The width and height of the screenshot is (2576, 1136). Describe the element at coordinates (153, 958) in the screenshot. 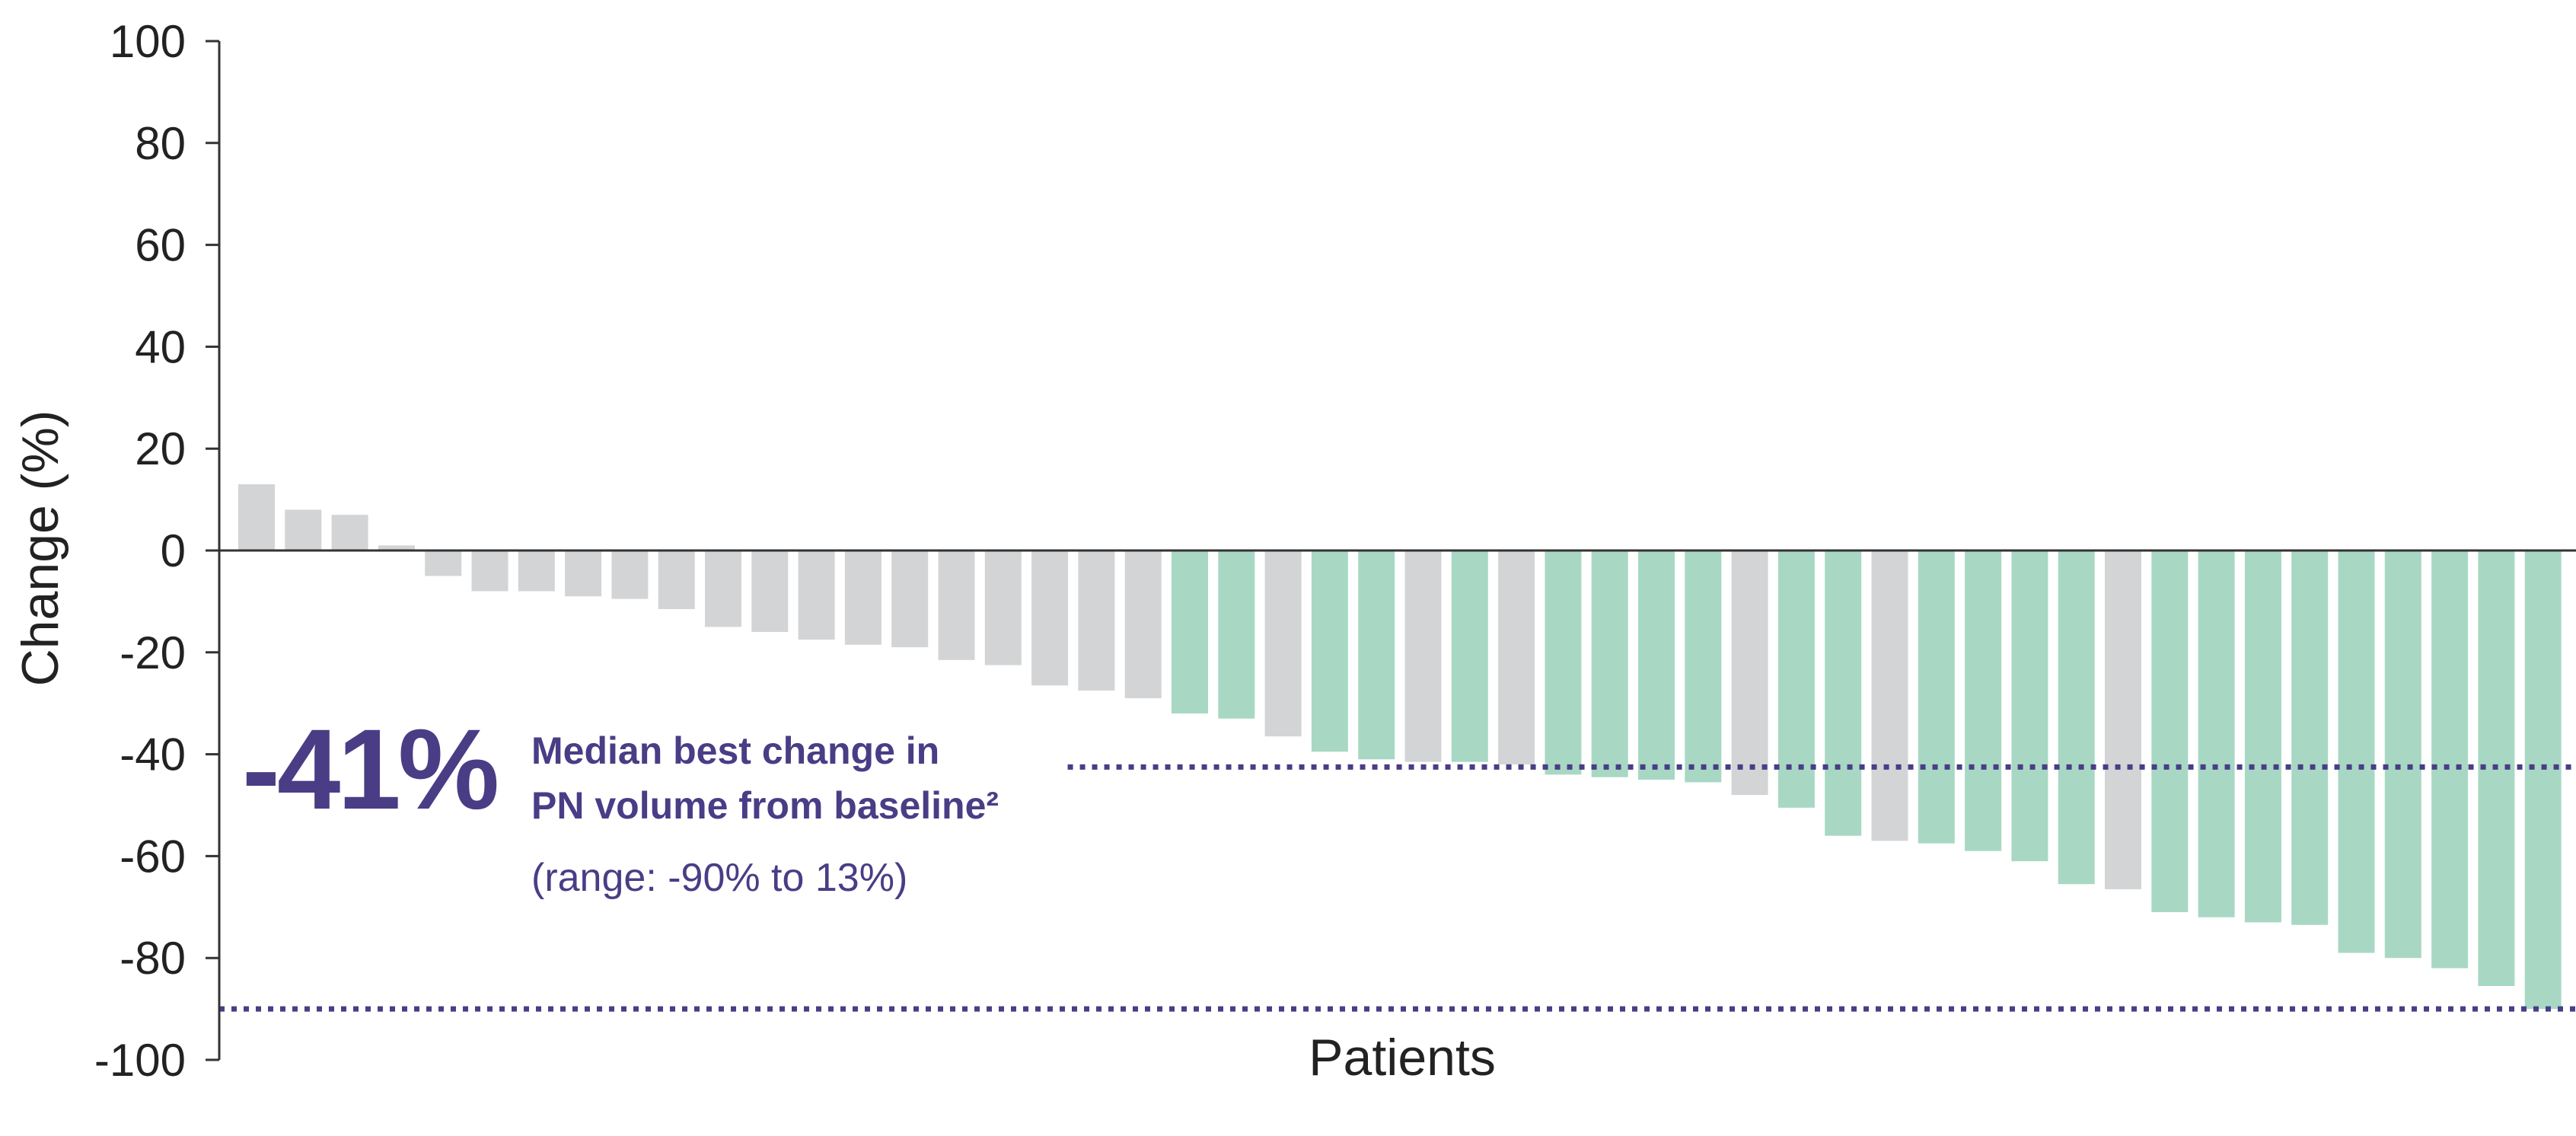

I see `y-tick-label: -80` at that location.